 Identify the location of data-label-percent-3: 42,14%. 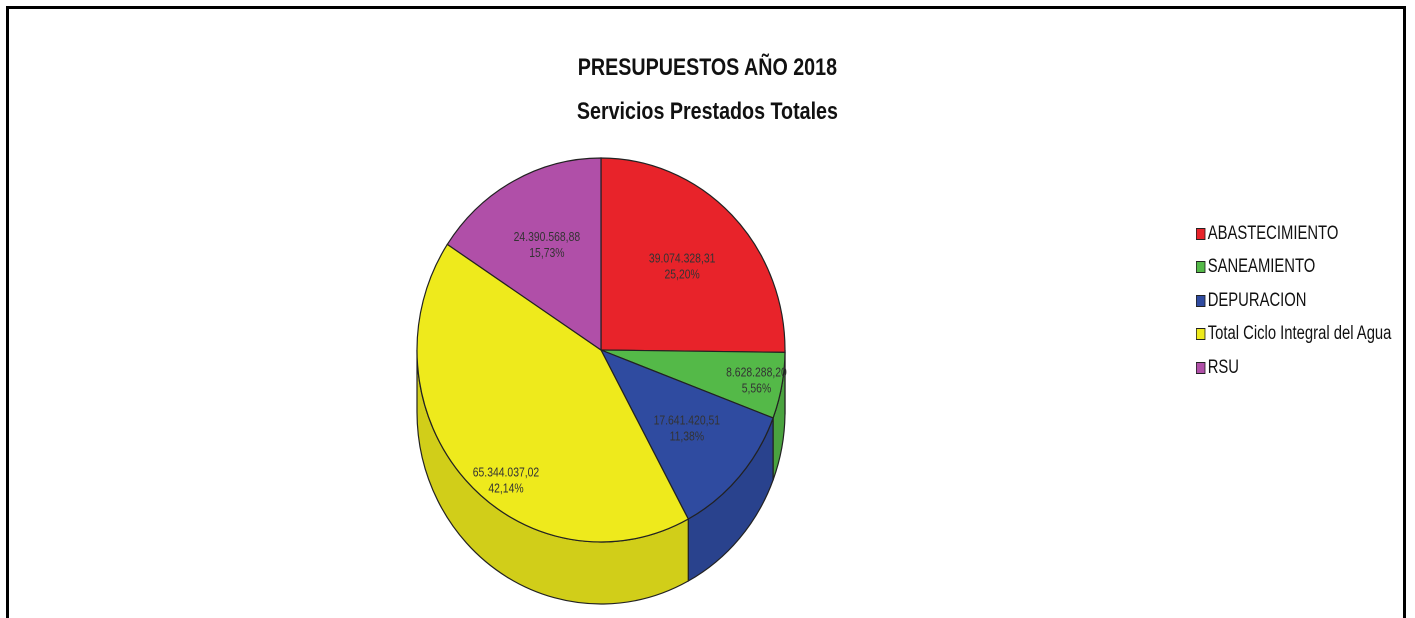
(506, 489).